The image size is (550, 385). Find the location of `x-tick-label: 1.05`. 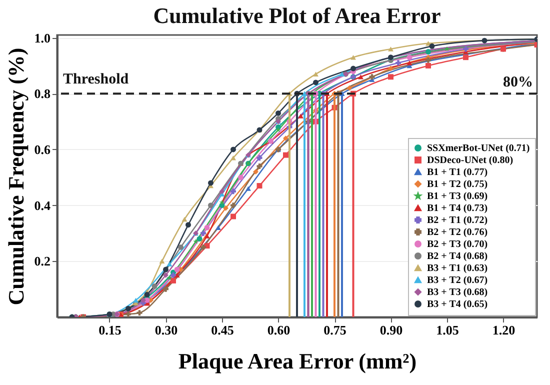

x-tick-label: 1.05 is located at coordinates (448, 330).